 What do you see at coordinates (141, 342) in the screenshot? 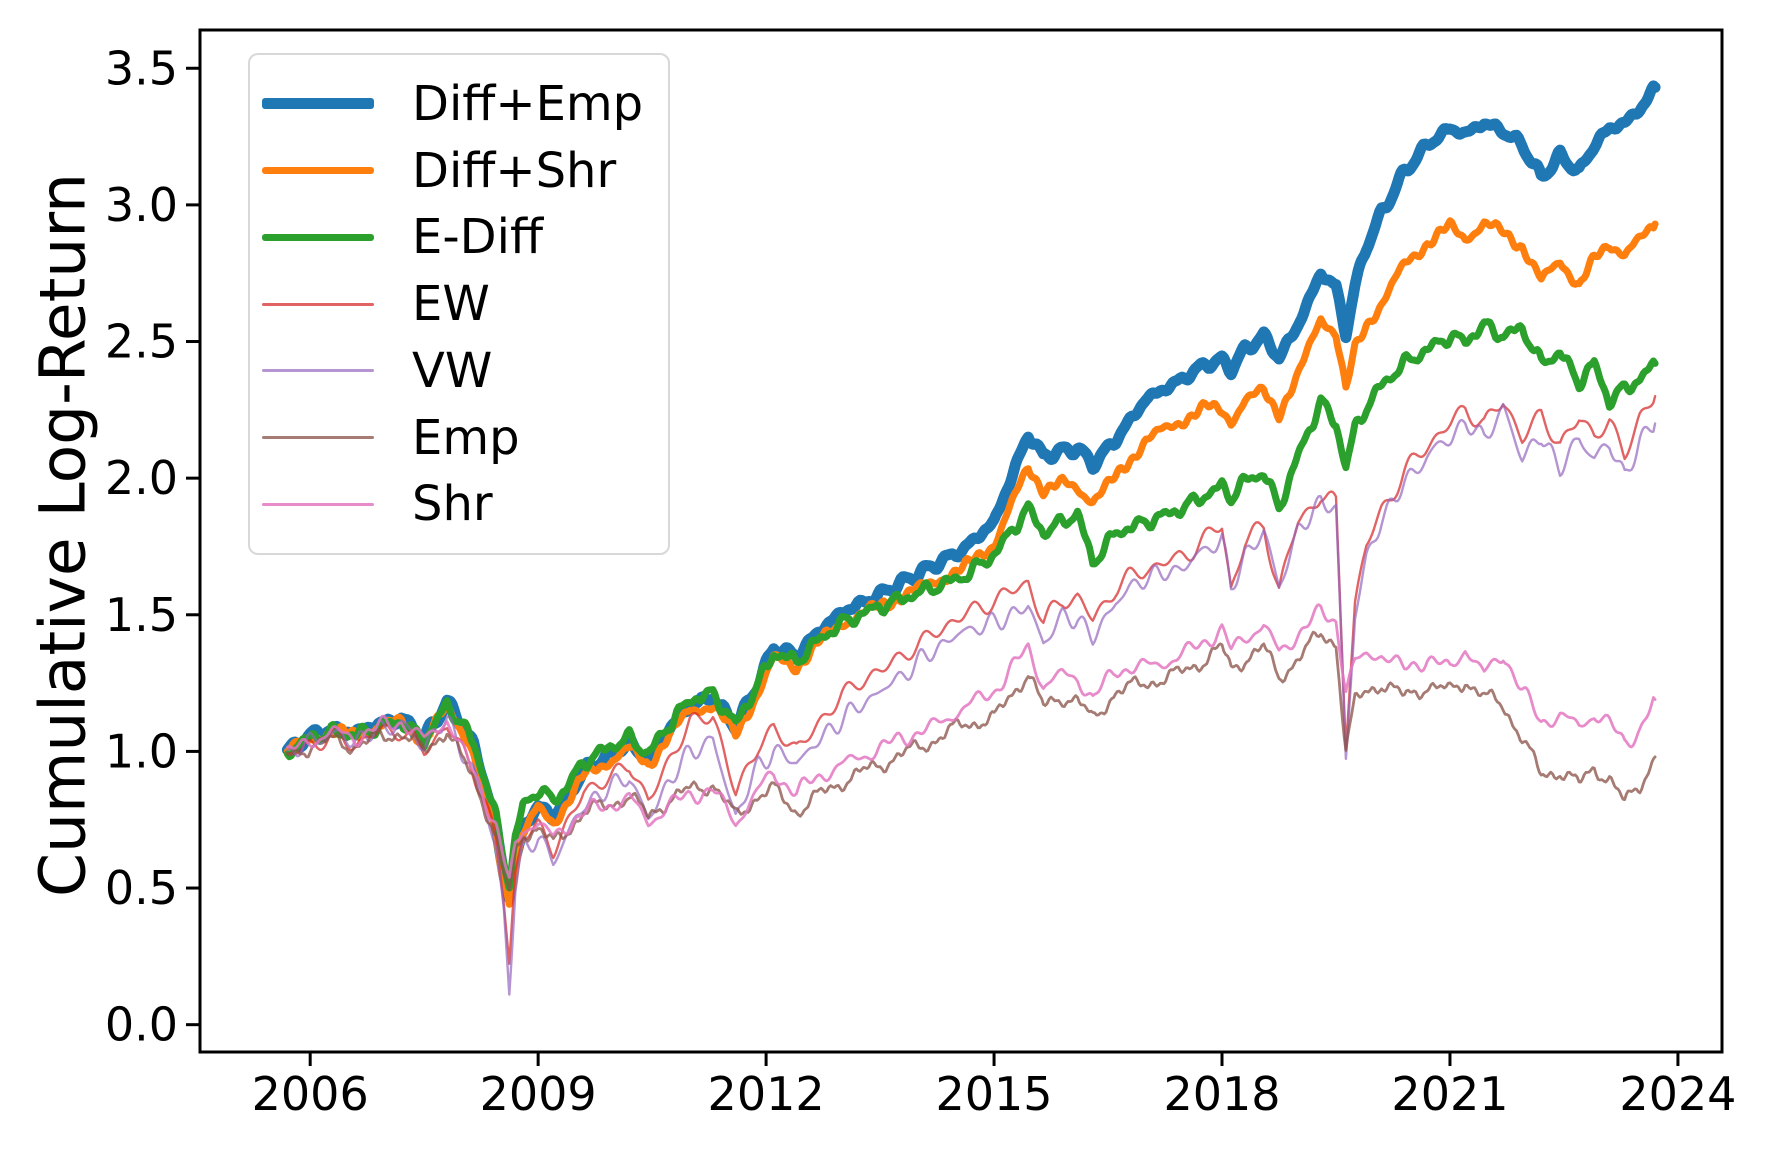
I see `y-tick-label-2.5: 2.5` at bounding box center [141, 342].